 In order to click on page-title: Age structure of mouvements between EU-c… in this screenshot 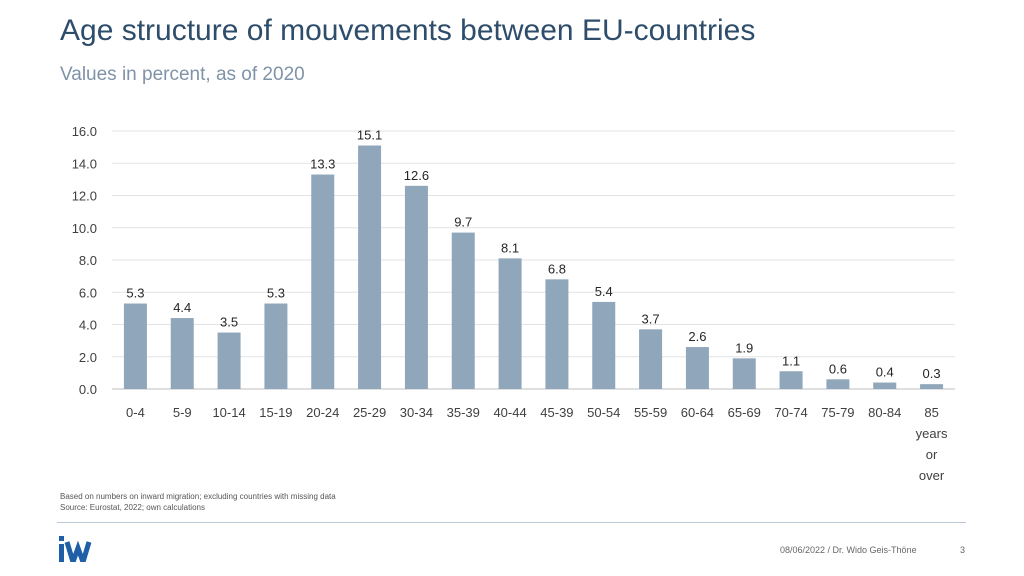, I will do `click(408, 30)`.